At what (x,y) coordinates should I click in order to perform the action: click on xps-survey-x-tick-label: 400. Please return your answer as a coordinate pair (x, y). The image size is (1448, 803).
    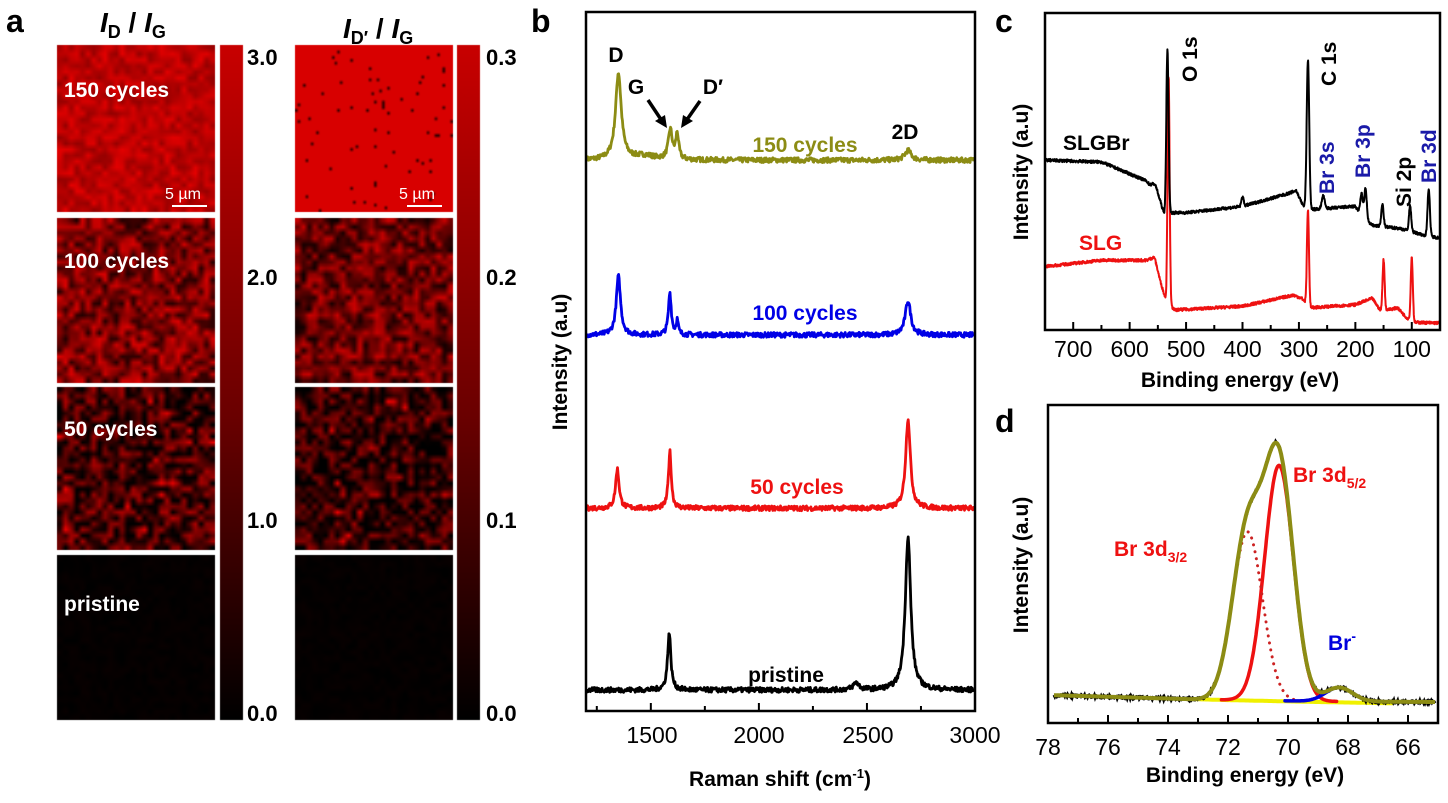
    Looking at the image, I should click on (1242, 349).